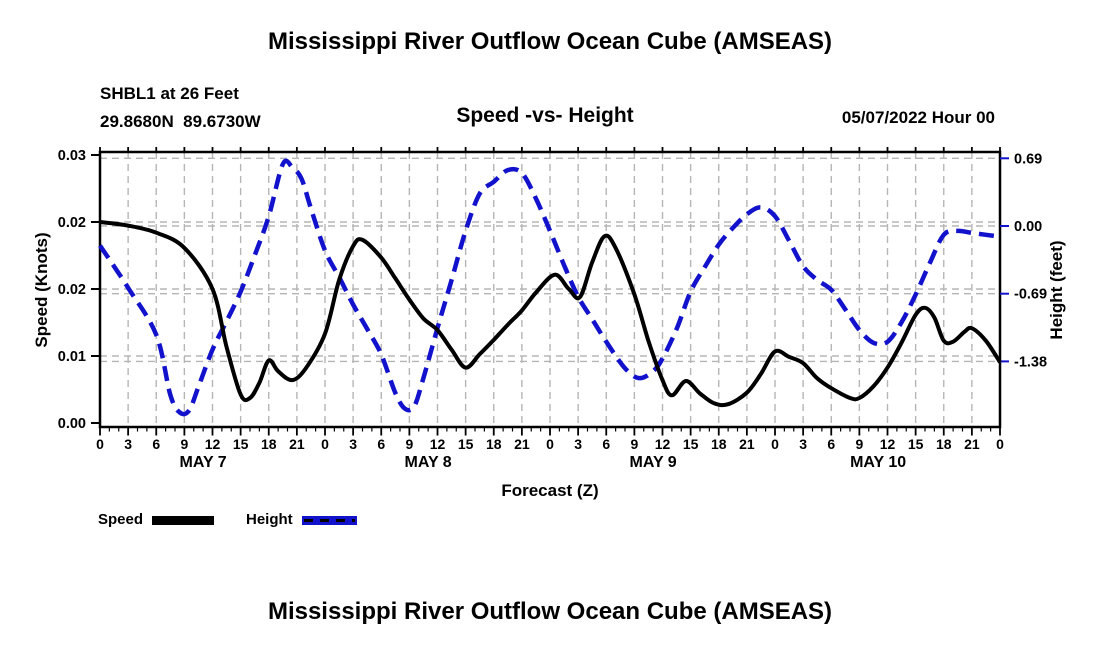 The image size is (1100, 650). I want to click on svg-text: 0.69, so click(1028, 159).